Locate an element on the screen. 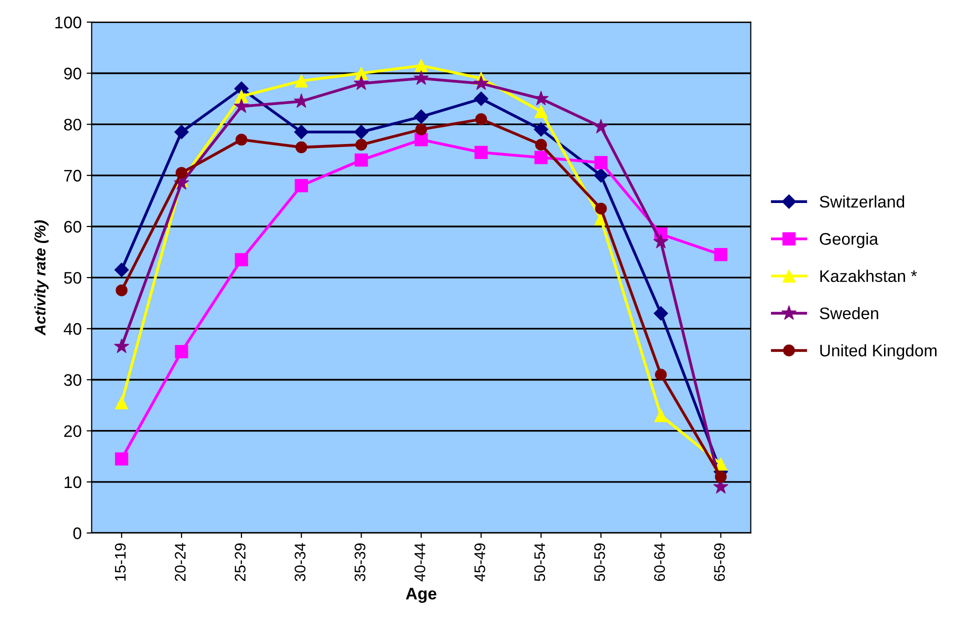 The image size is (975, 633). x-tick-label: 50-54 is located at coordinates (540, 562).